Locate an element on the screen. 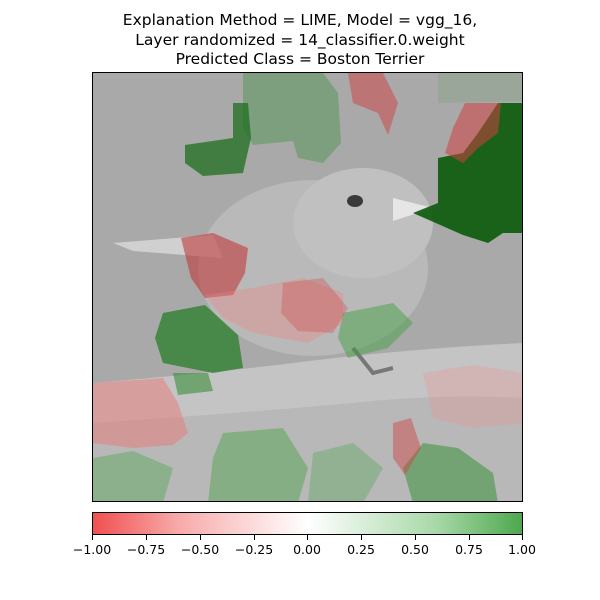 Image resolution: width=600 pixels, height=600 pixels. colorbar-tick-label: 0.75 is located at coordinates (469, 549).